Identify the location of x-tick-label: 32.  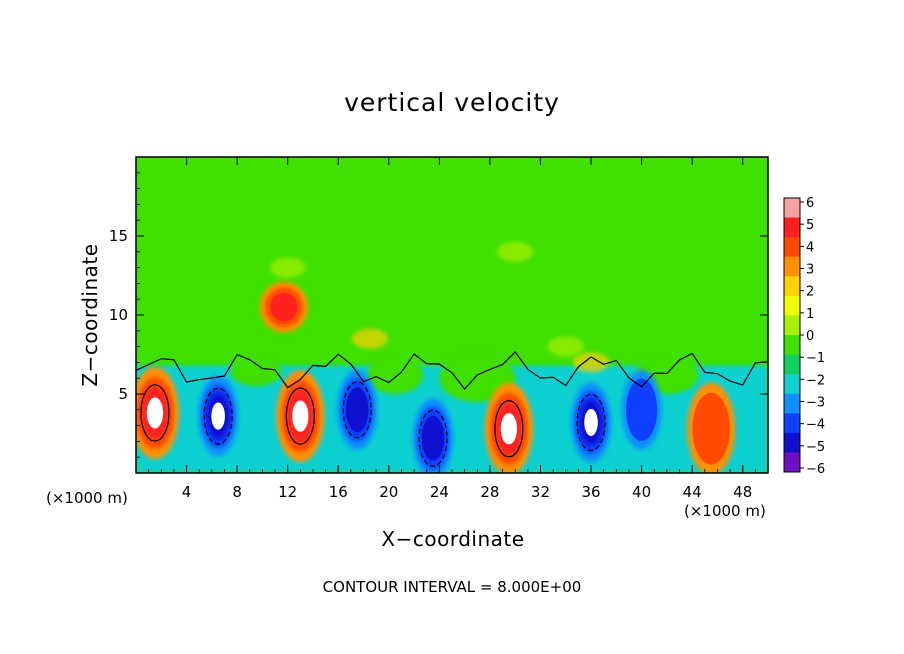
(540, 492).